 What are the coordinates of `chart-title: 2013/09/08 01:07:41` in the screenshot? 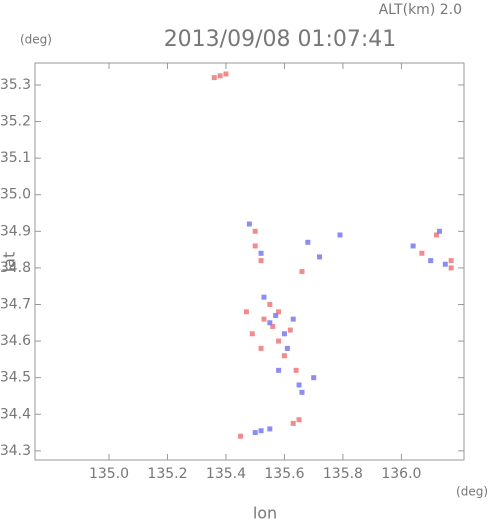 It's located at (280, 39).